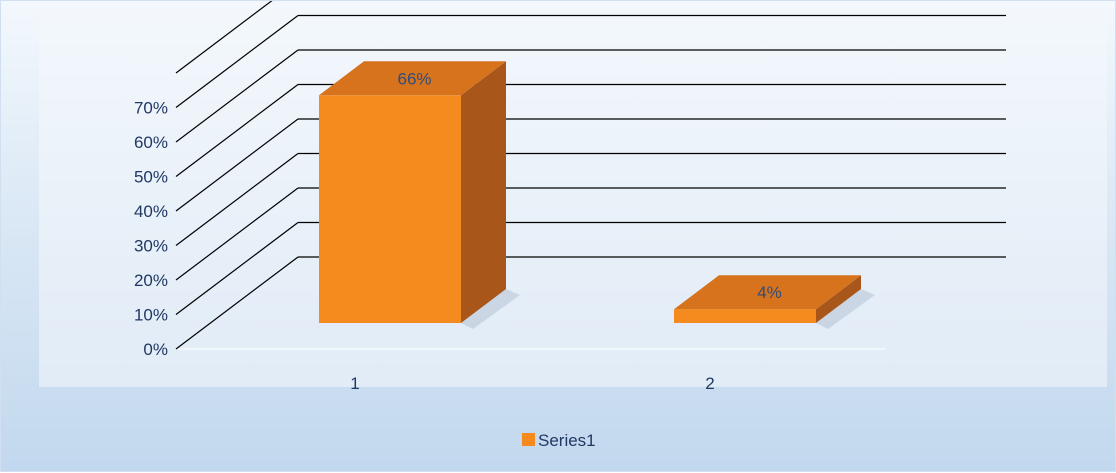 The image size is (1116, 473). Describe the element at coordinates (151, 142) in the screenshot. I see `y-tick-label: 60%` at that location.